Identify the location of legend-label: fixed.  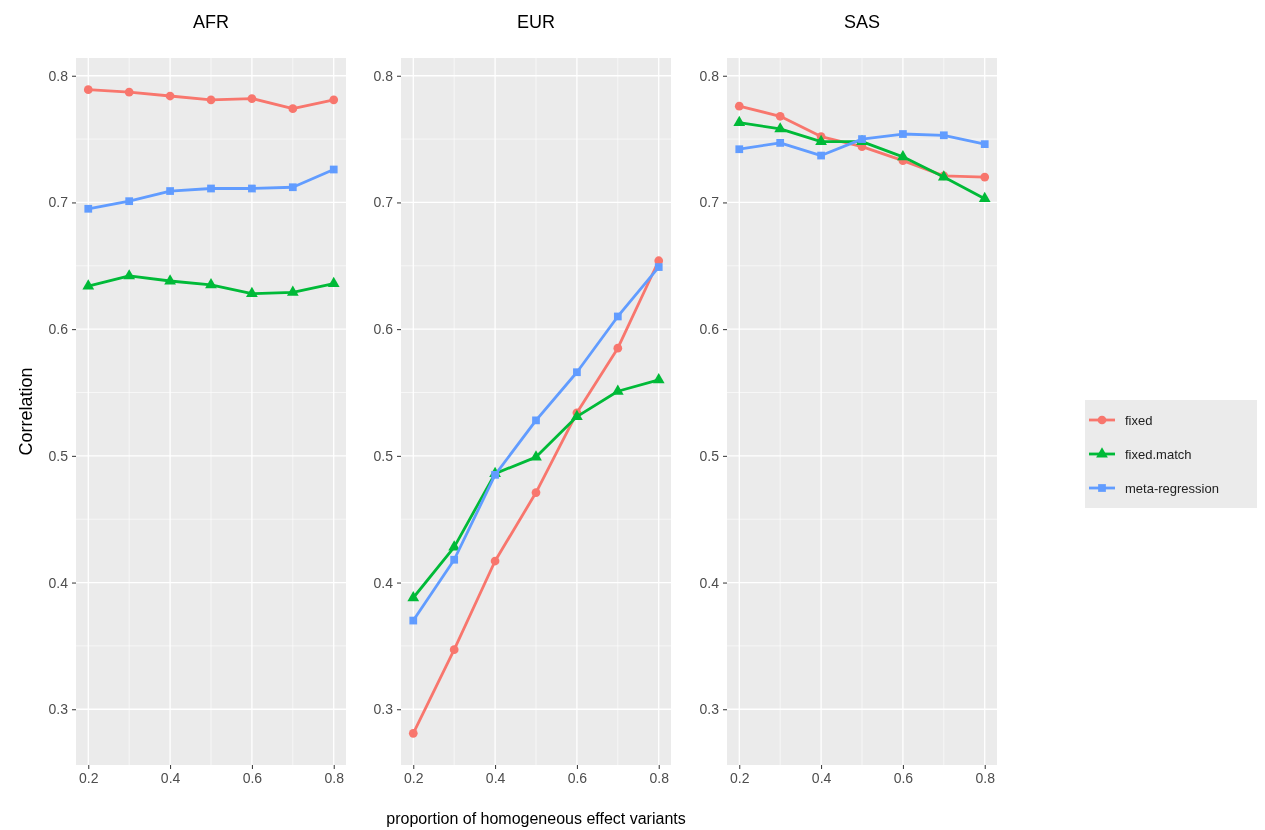
(1139, 420).